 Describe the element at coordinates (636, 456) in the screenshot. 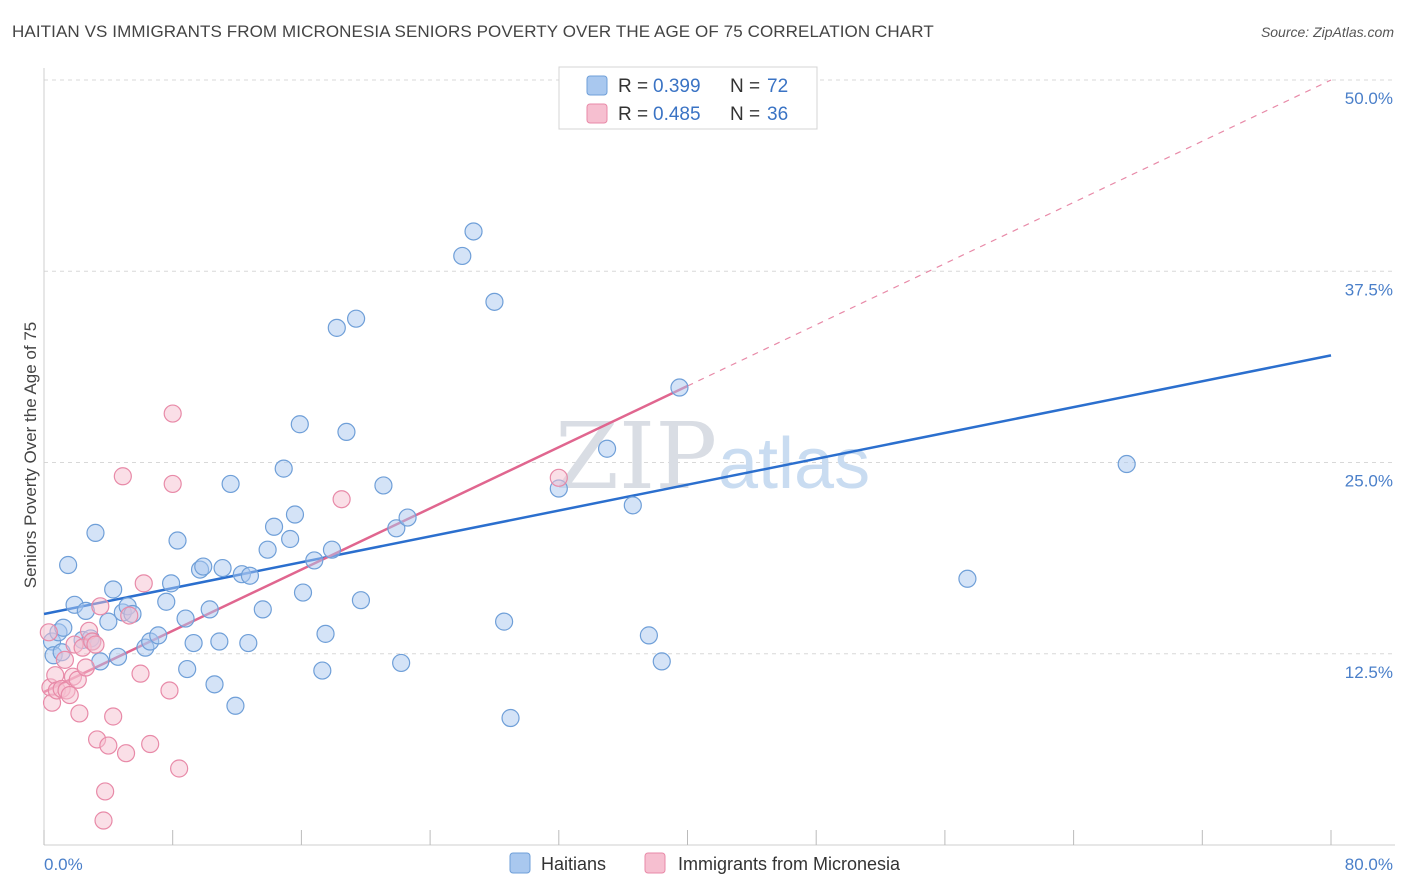

I see `watermark-zip: ZIP` at that location.